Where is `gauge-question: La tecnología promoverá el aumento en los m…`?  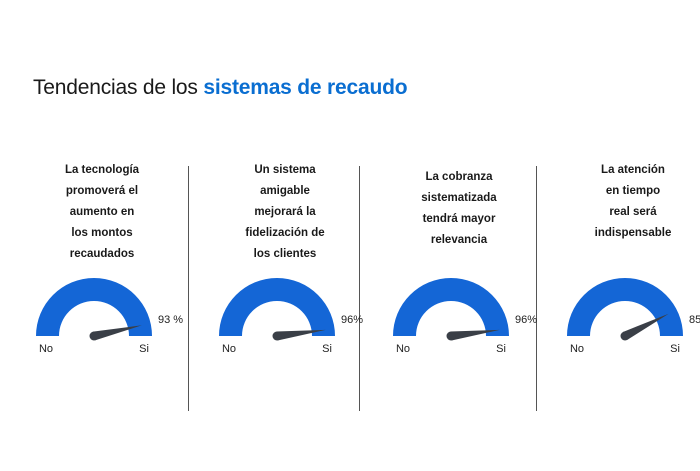
gauge-question: La tecnología promoverá el aumento en los m… is located at coordinates (102, 212).